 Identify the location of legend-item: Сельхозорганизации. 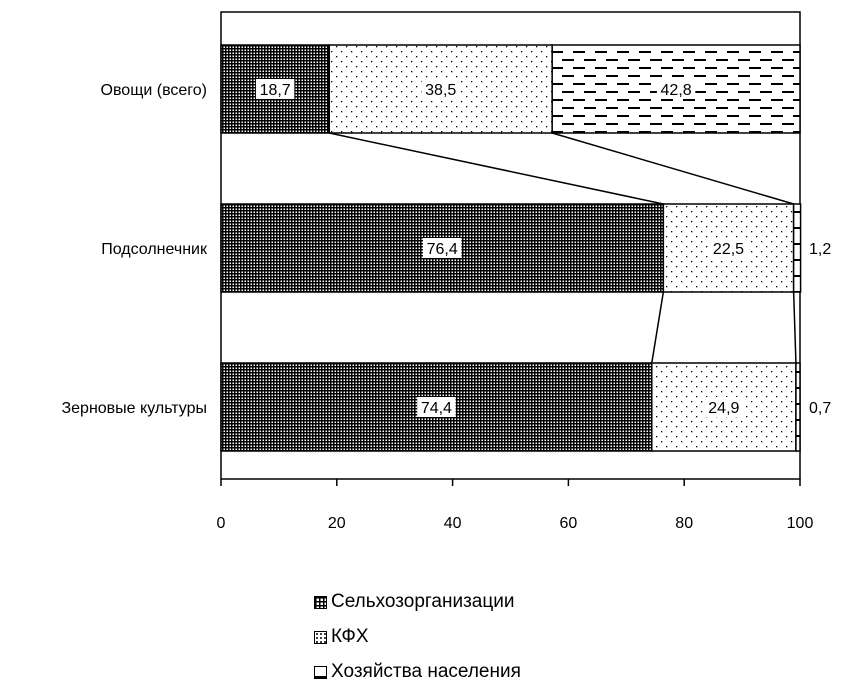
(417, 601).